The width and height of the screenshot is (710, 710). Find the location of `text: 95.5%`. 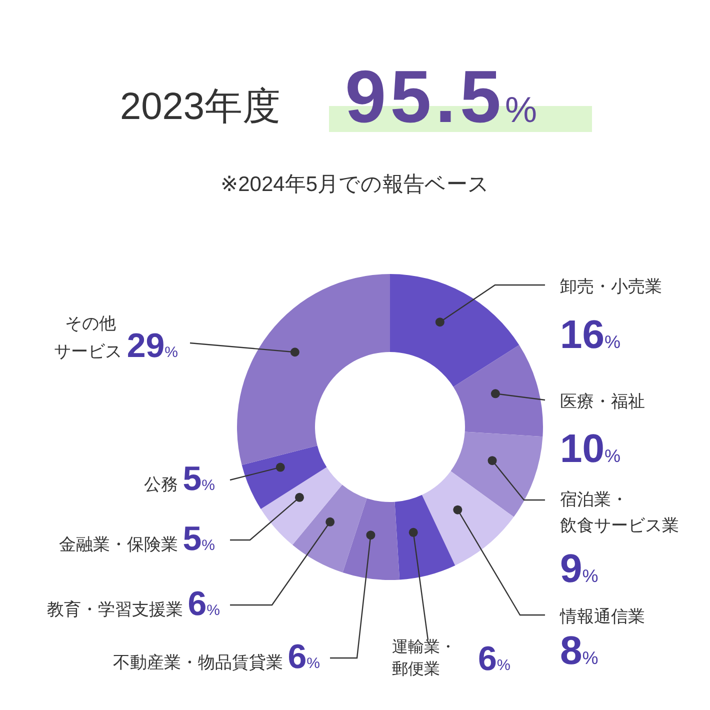

text: 95.5% is located at coordinates (441, 96).